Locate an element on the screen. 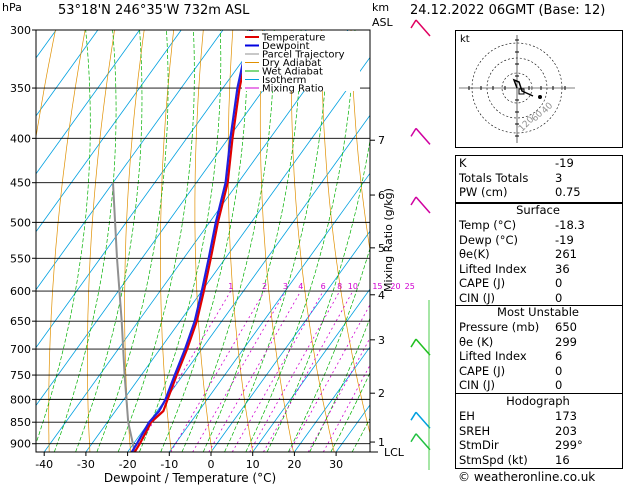 The image size is (629, 486). index-label: θe(K) is located at coordinates (474, 254).